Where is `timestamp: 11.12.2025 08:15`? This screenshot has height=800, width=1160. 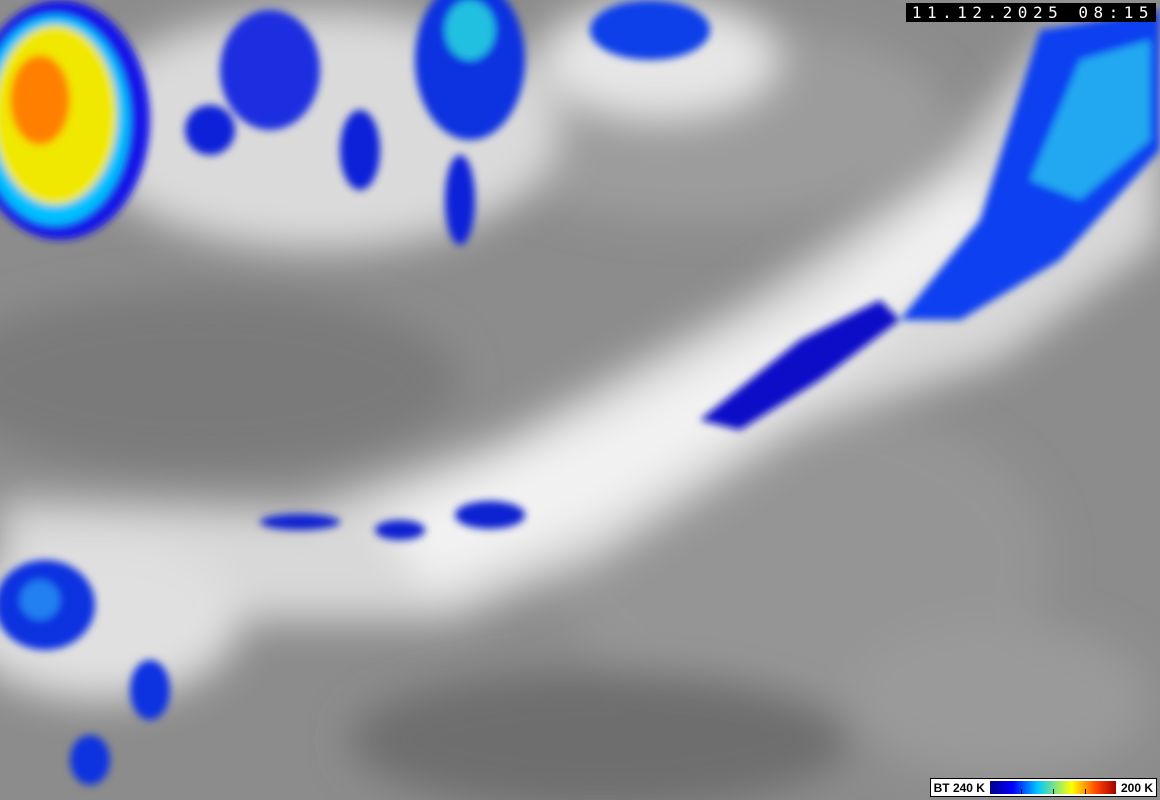
timestamp: 11.12.2025 08:15 is located at coordinates (1030, 12).